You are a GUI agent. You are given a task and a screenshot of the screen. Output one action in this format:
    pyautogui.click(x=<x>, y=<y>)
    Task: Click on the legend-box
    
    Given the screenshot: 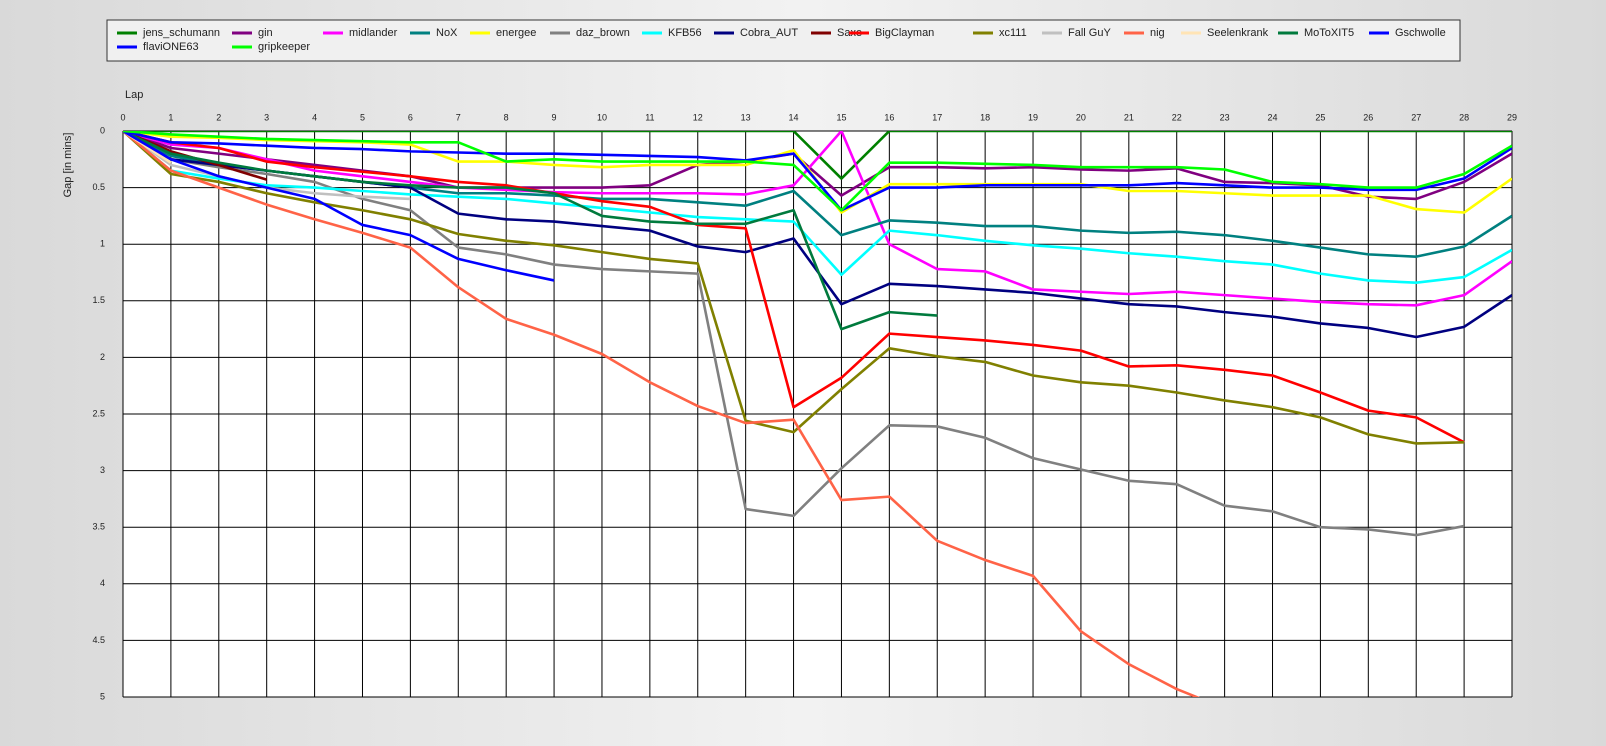 What is the action you would take?
    pyautogui.click(x=783, y=40)
    